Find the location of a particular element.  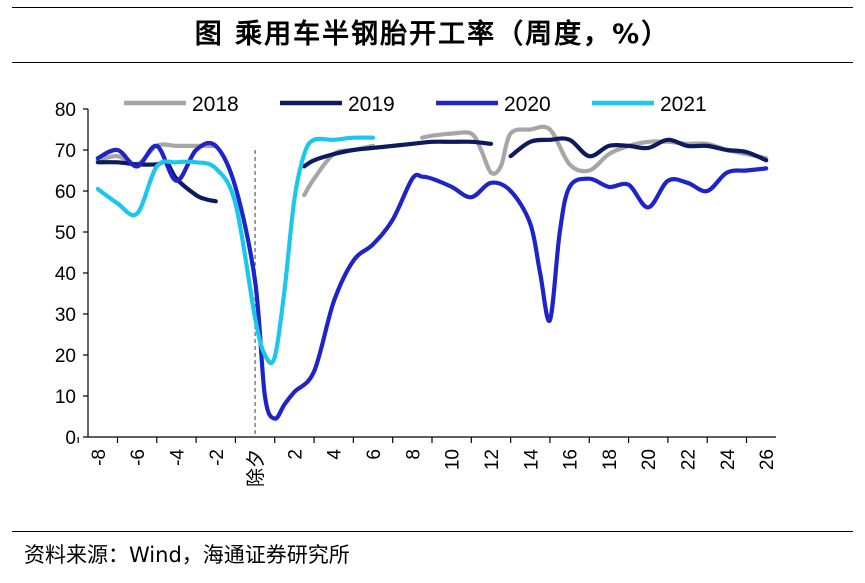

series-2021-line is located at coordinates (235, 250).